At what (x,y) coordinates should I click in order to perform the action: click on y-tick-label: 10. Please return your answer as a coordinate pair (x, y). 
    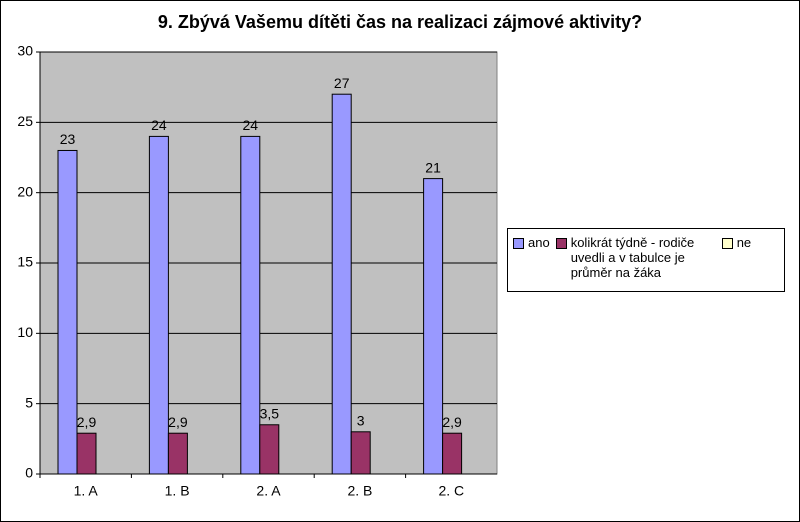
    Looking at the image, I should click on (25, 332).